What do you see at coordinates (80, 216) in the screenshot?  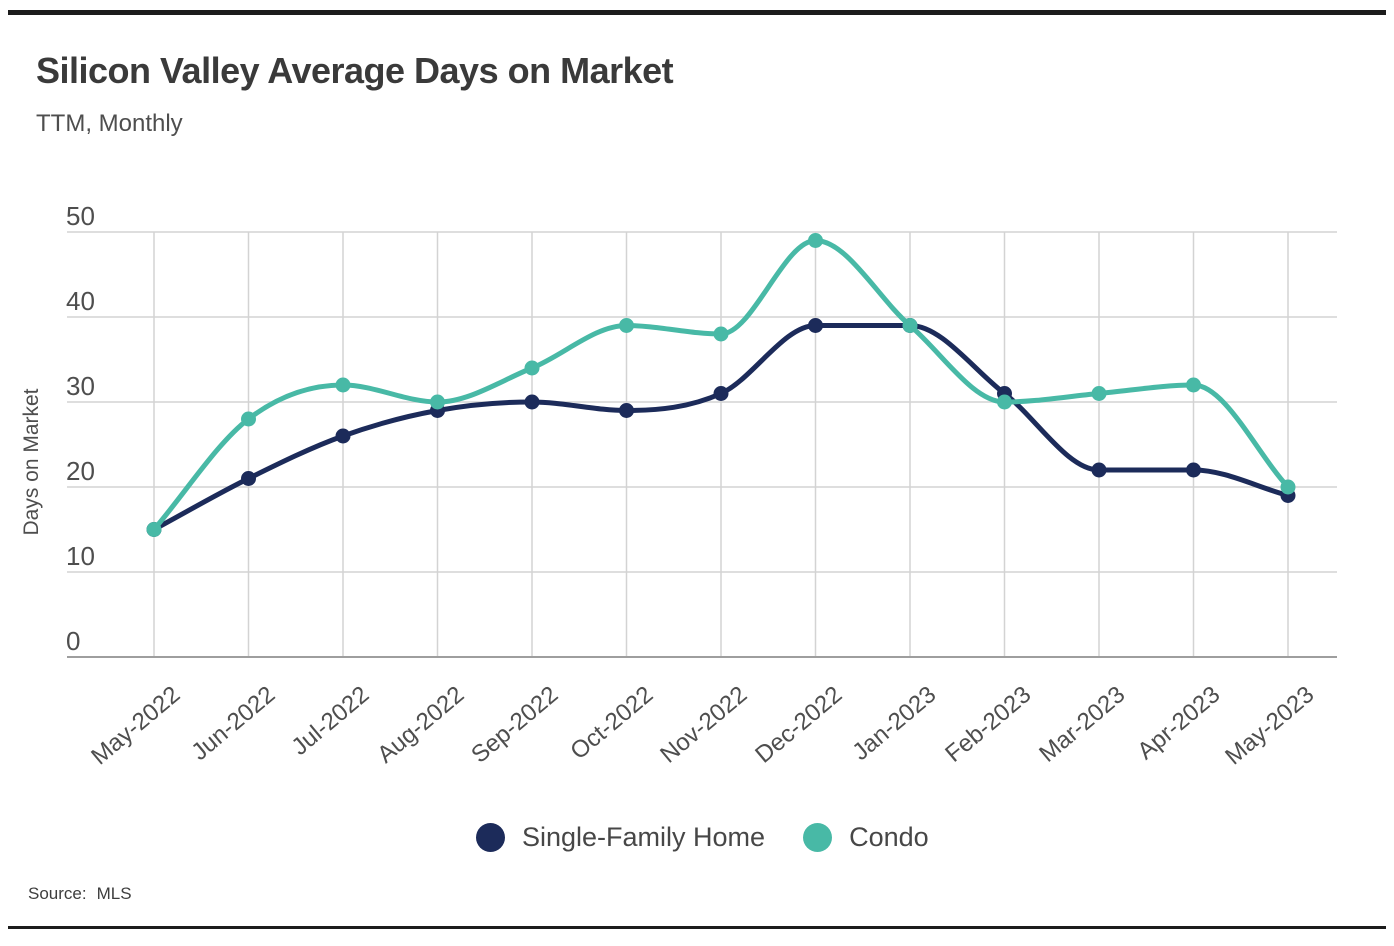 I see `y-tick-label: 50` at bounding box center [80, 216].